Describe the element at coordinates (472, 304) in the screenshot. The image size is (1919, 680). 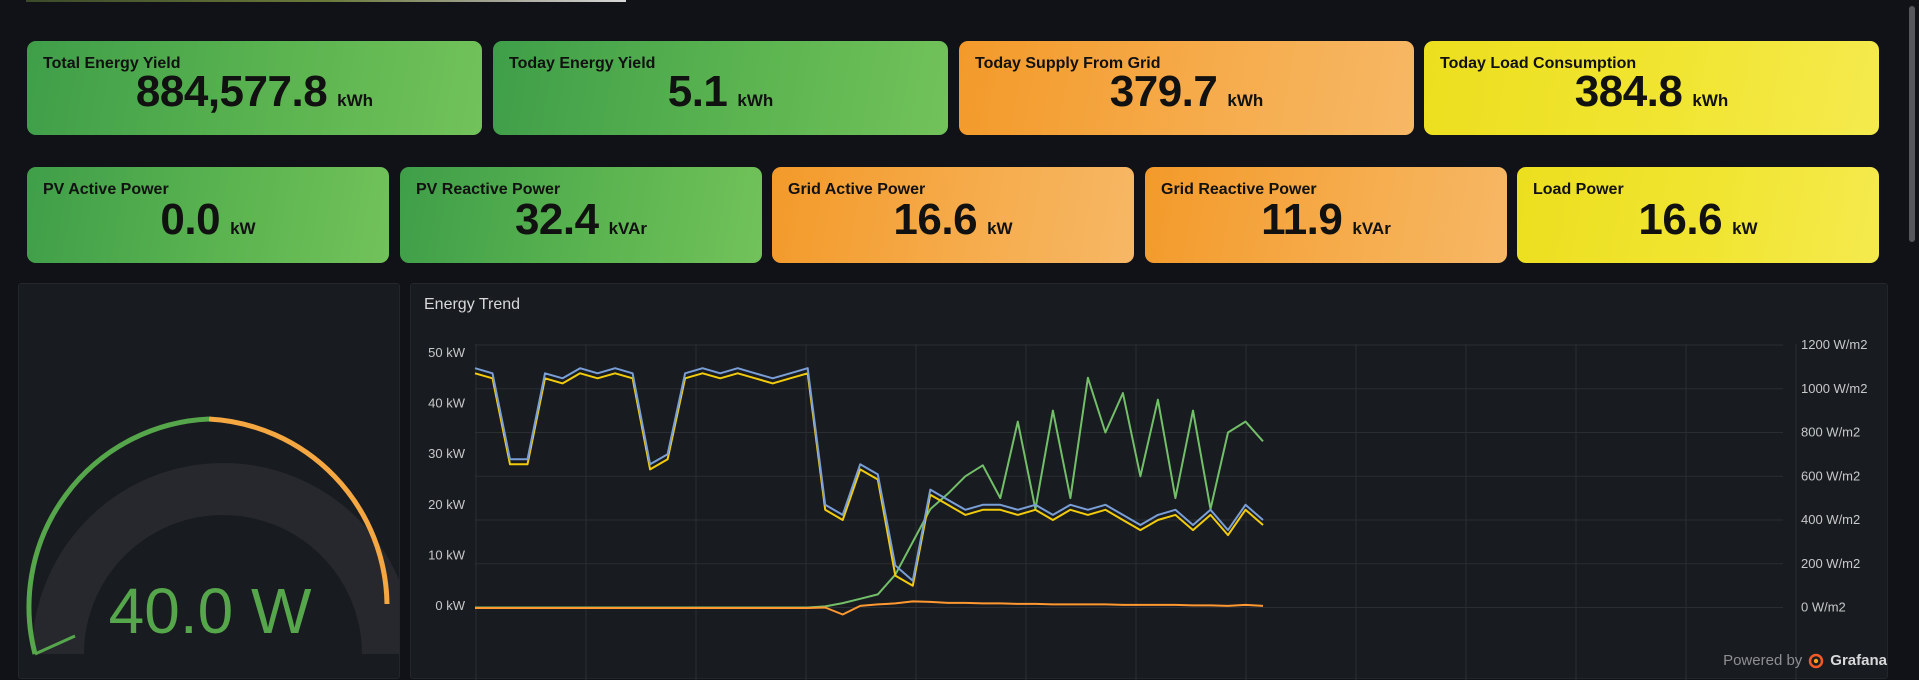
I see `panel-title: Energy Trend` at that location.